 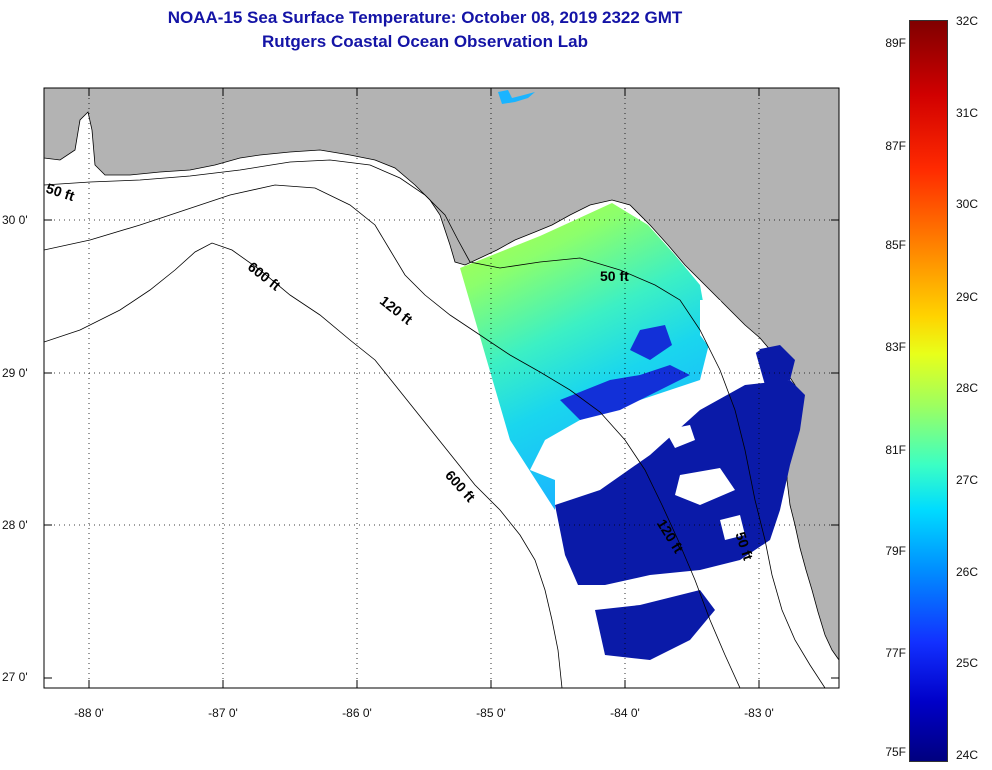 What do you see at coordinates (357, 713) in the screenshot?
I see `lon-tick-label: -86 0'` at bounding box center [357, 713].